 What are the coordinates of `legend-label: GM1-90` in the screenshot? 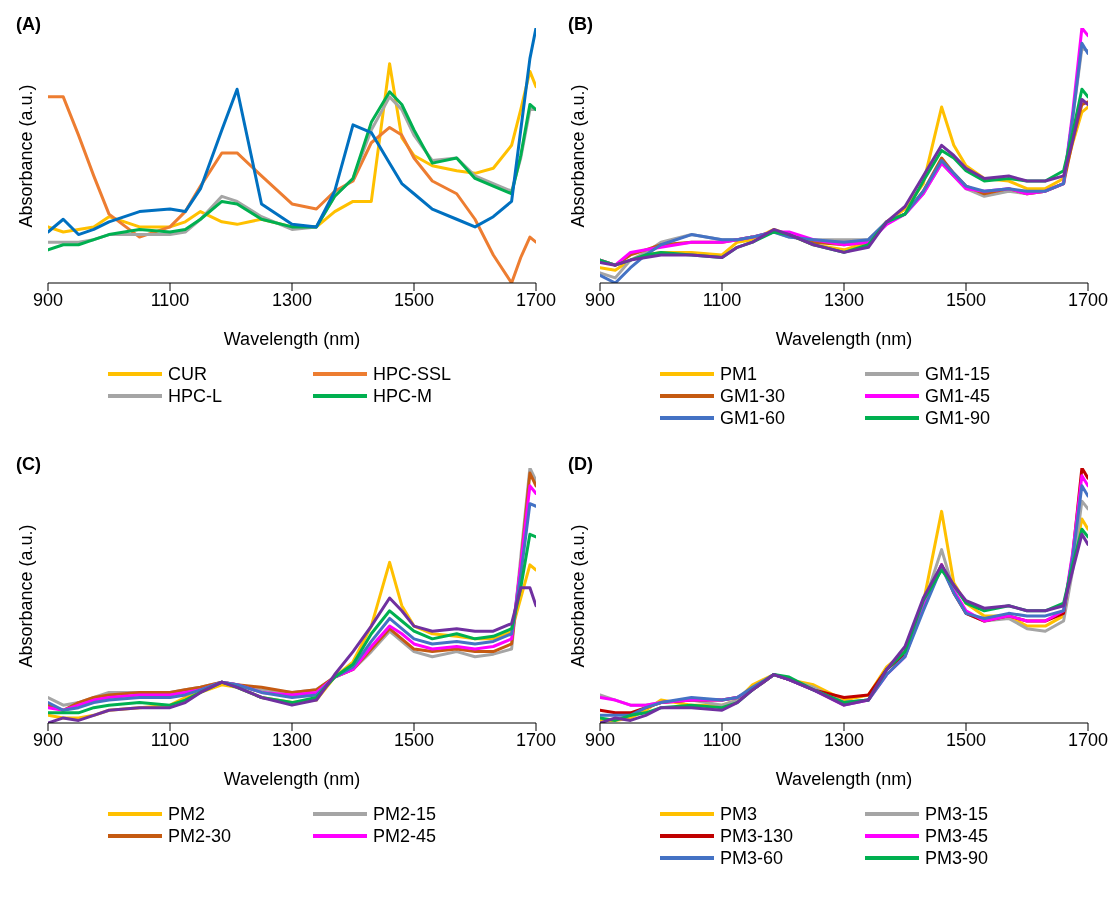 It's located at (958, 418).